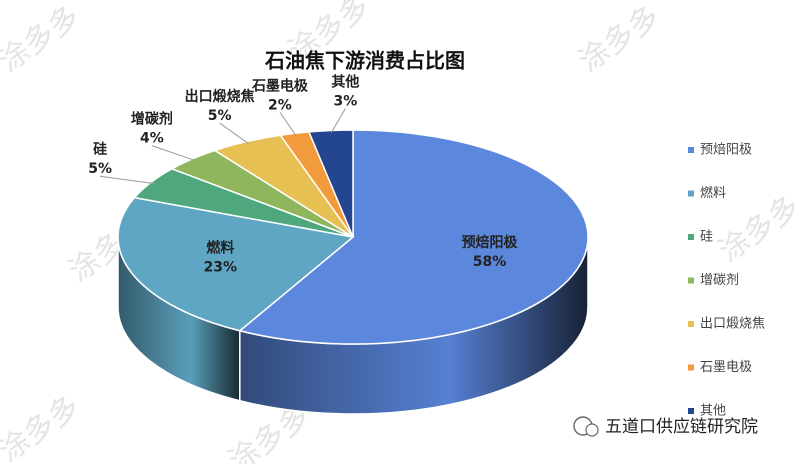 The width and height of the screenshot is (810, 464). Describe the element at coordinates (713, 193) in the screenshot. I see `legend-label: 燃料` at that location.